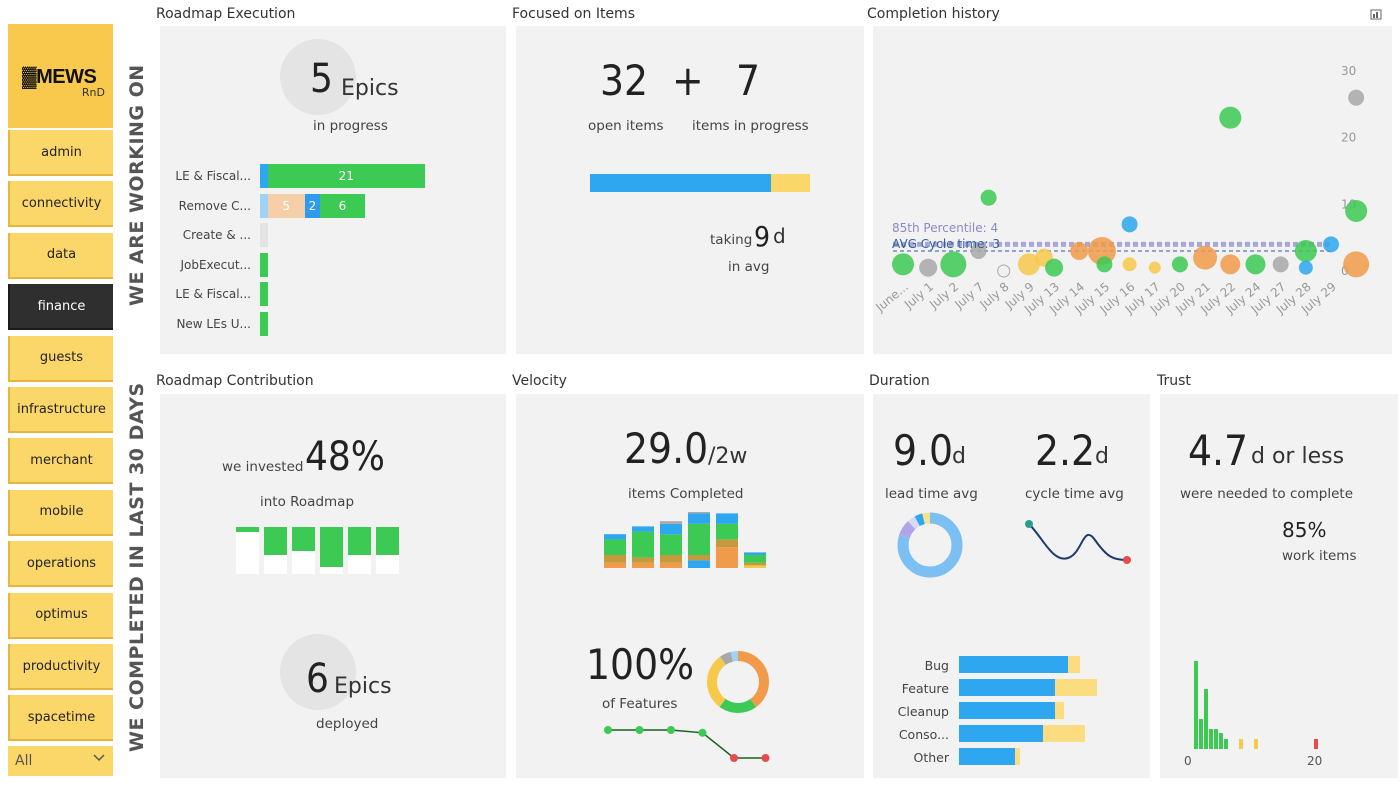  Describe the element at coordinates (1315, 761) in the screenshot. I see `trust-axis-20: 20` at that location.